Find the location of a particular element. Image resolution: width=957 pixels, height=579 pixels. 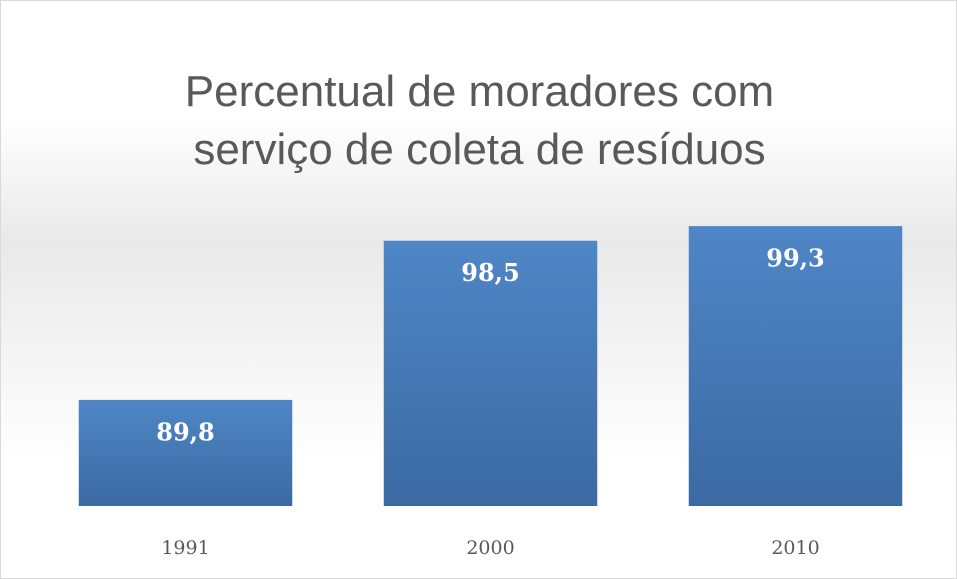

x-tick-label: 2010 is located at coordinates (795, 548).